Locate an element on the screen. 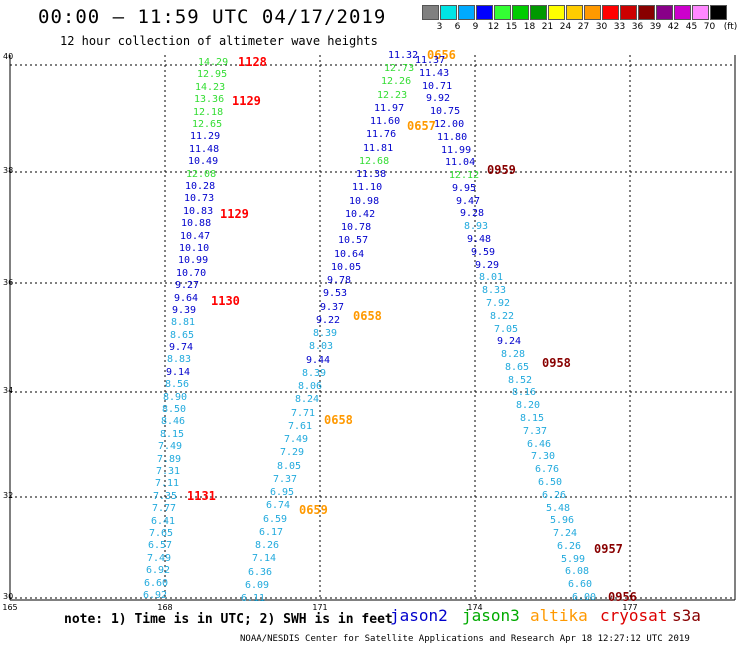 This screenshot has width=740, height=650. color-scale-label: 30 is located at coordinates (601, 27).